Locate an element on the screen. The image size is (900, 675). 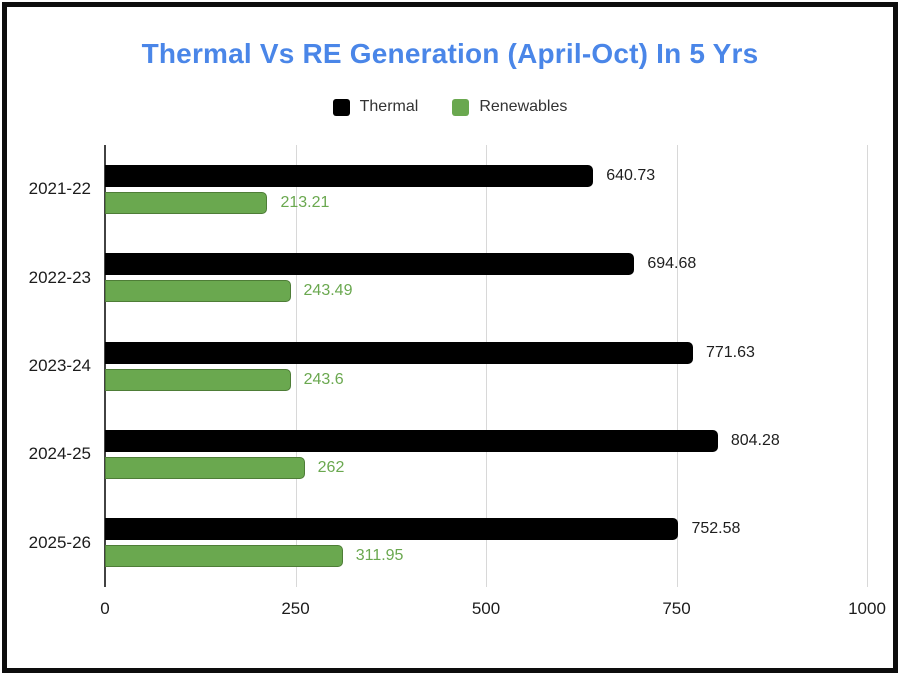
bar-line: 213.21 is located at coordinates (486, 202).